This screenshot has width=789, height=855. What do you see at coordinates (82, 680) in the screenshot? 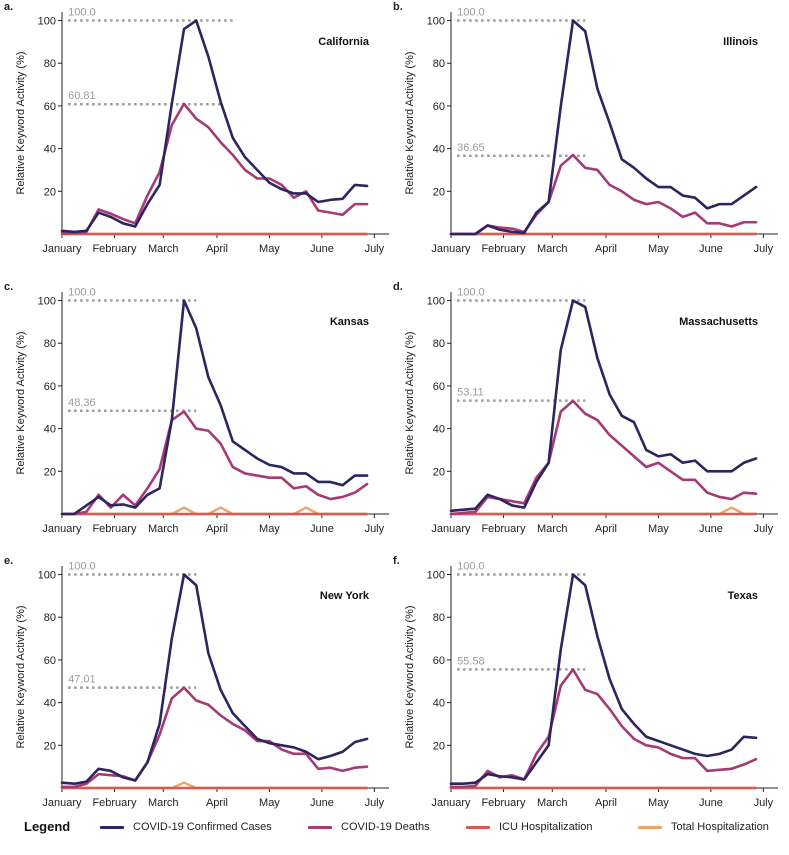
I see `reference-label-1: 47.01` at bounding box center [82, 680].